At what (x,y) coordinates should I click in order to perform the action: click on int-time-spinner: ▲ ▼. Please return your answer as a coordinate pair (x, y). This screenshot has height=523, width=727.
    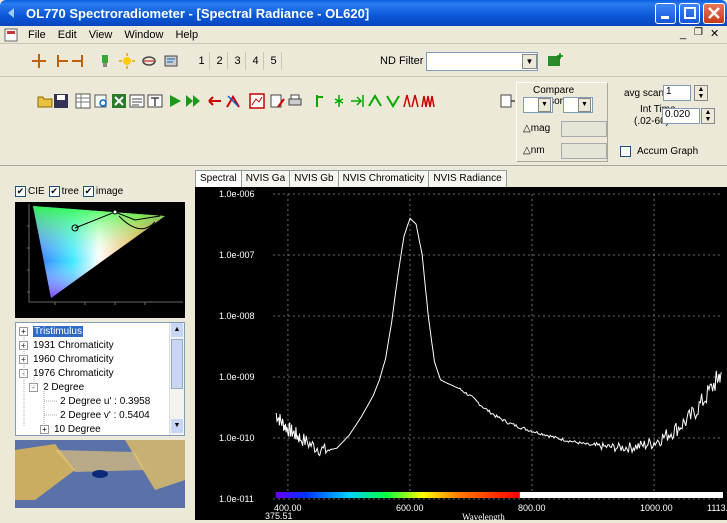
    Looking at the image, I should click on (708, 116).